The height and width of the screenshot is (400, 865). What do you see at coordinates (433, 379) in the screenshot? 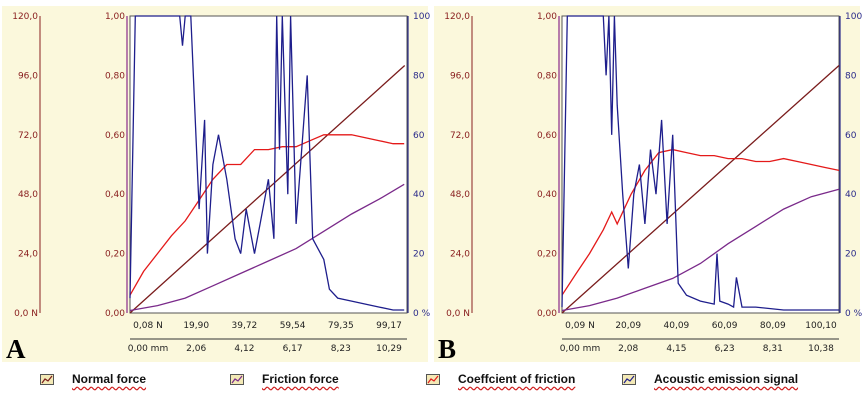
I see `coefficient-swatch-icon` at bounding box center [433, 379].